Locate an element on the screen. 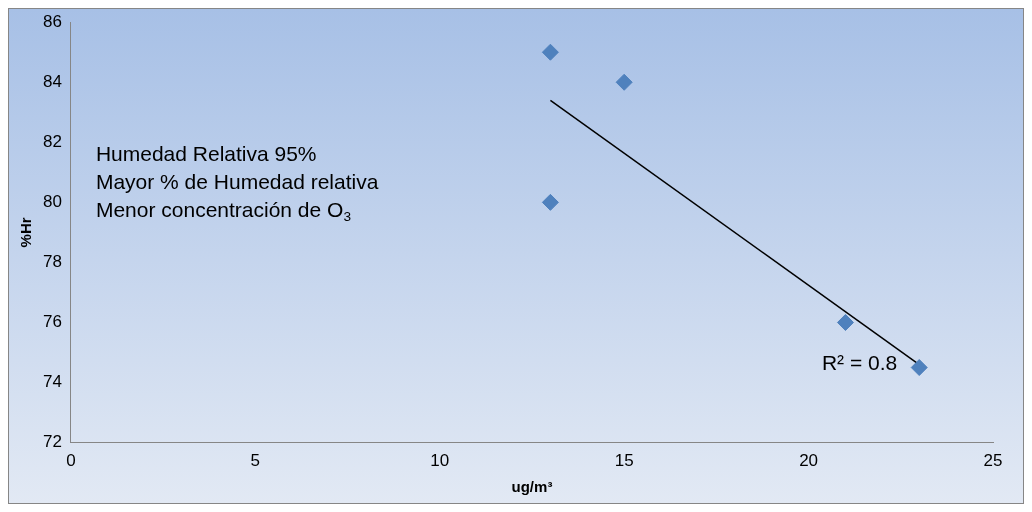 Image resolution: width=1032 pixels, height=512 pixels. y-tick-label: 78 is located at coordinates (52, 262).